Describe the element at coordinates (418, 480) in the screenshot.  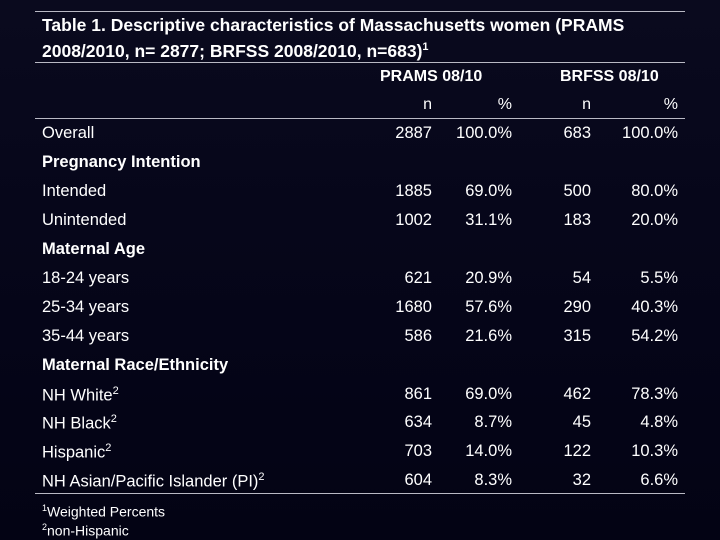
I see `prams-n-cell: 604` at that location.